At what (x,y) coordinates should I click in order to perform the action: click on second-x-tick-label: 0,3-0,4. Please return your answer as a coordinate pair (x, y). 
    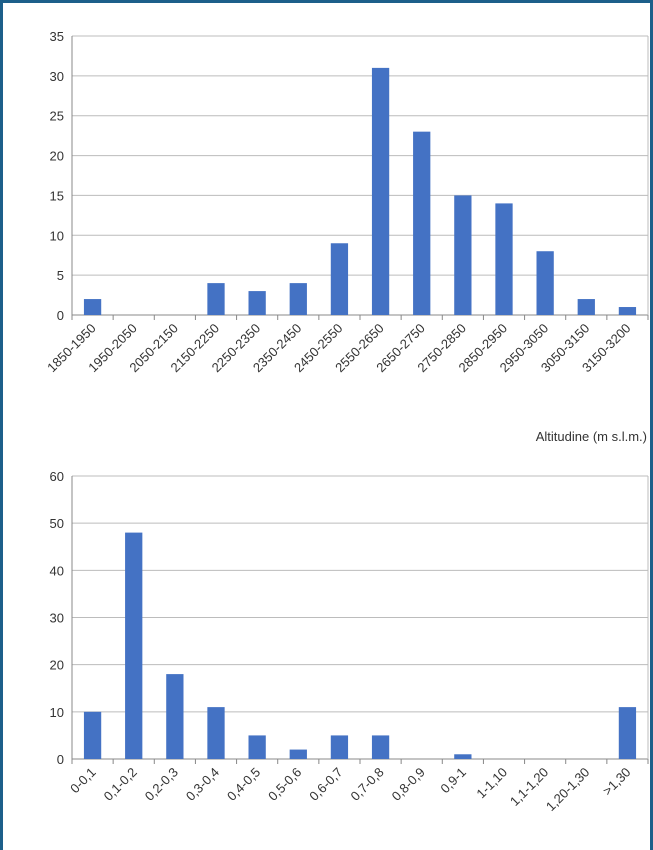
    Looking at the image, I should click on (202, 784).